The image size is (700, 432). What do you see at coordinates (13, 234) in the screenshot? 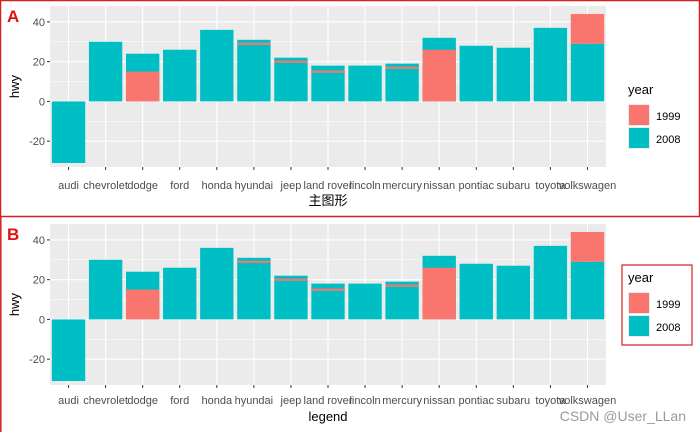
I see `panel-label: B` at bounding box center [13, 234].